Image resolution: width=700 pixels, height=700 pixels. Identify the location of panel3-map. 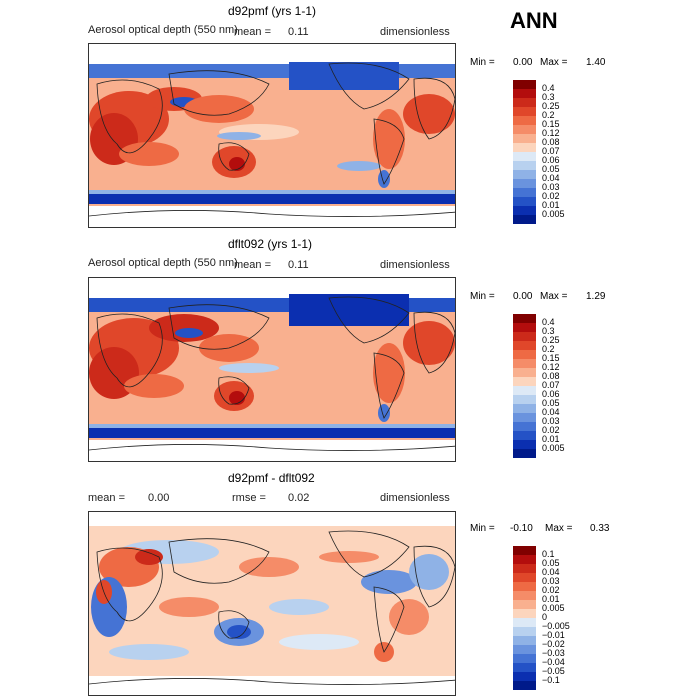
(272, 603).